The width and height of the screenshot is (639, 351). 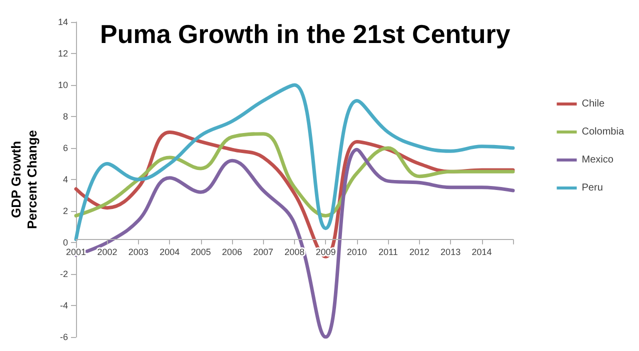 I want to click on x-tick-label: 2012, so click(x=419, y=251).